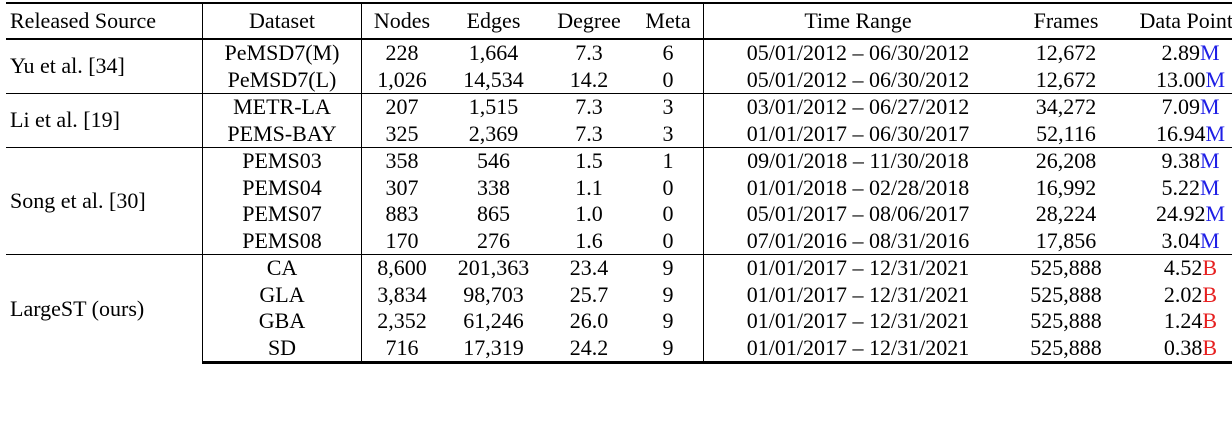 The image size is (1232, 422). What do you see at coordinates (282, 241) in the screenshot?
I see `dataset-cell: PEMS08` at bounding box center [282, 241].